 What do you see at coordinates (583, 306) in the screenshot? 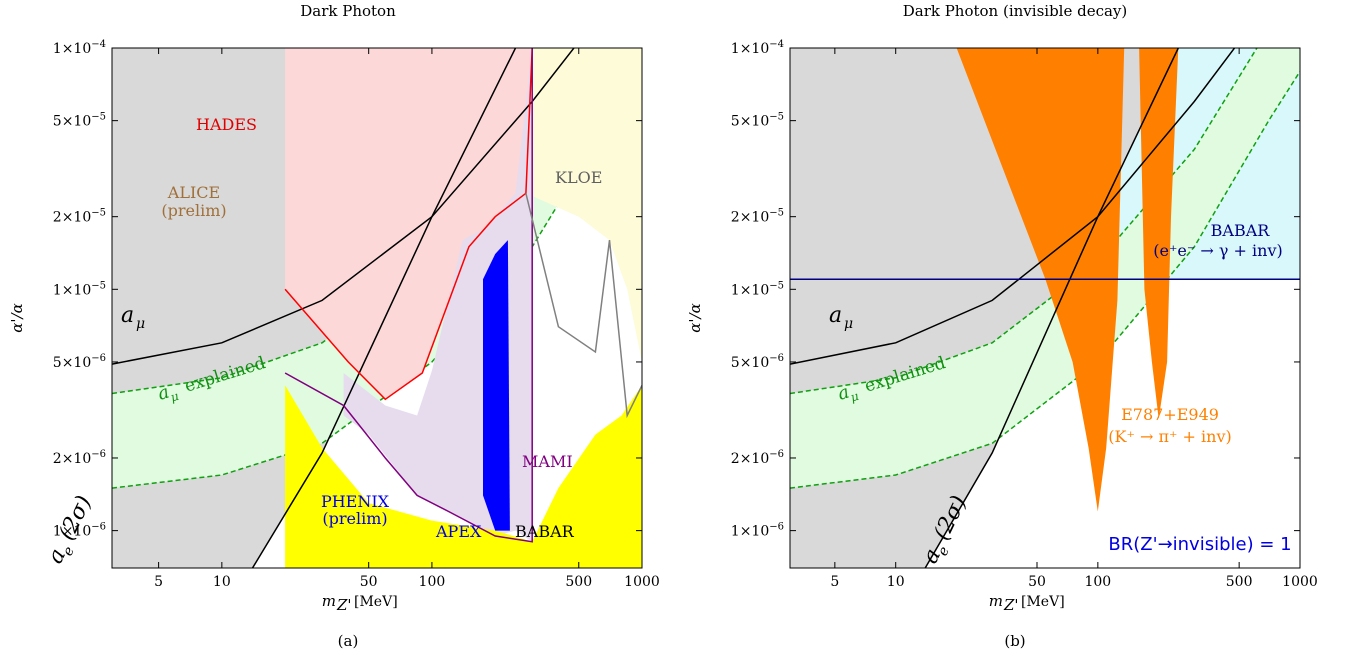
I see `curve-kloe` at bounding box center [583, 306].